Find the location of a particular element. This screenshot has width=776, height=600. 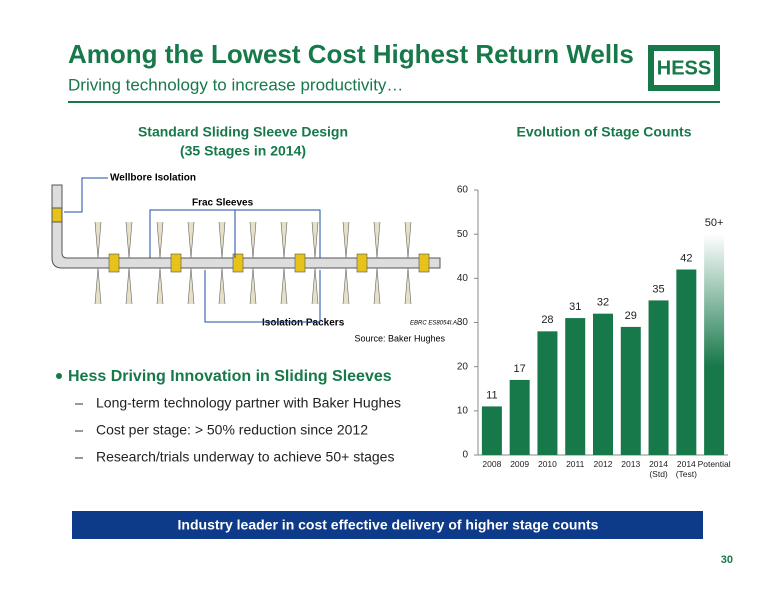

value-label: 31 is located at coordinates (575, 307).